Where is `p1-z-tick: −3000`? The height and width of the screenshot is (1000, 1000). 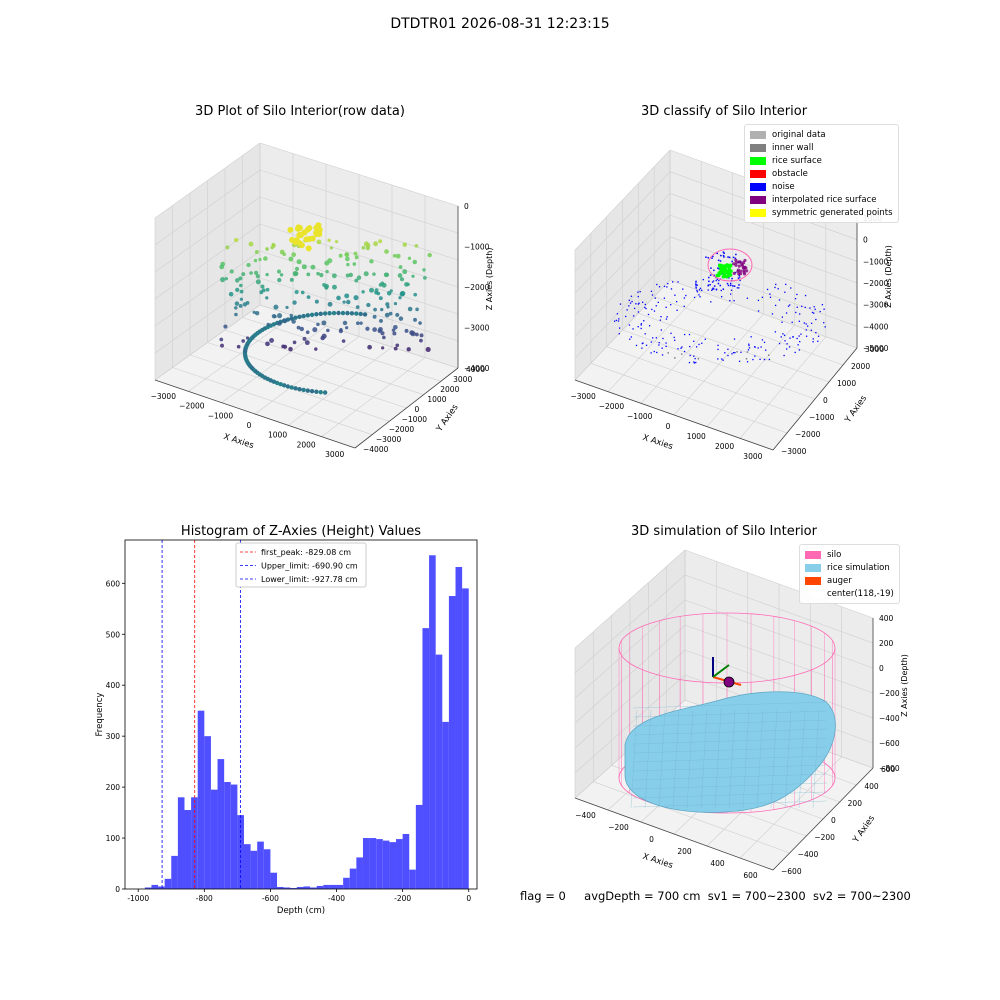
p1-z-tick: −3000 is located at coordinates (477, 328).